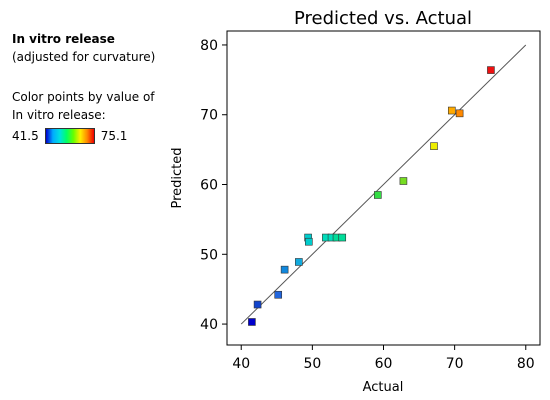  I want to click on x-axis-title: Actual, so click(383, 387).